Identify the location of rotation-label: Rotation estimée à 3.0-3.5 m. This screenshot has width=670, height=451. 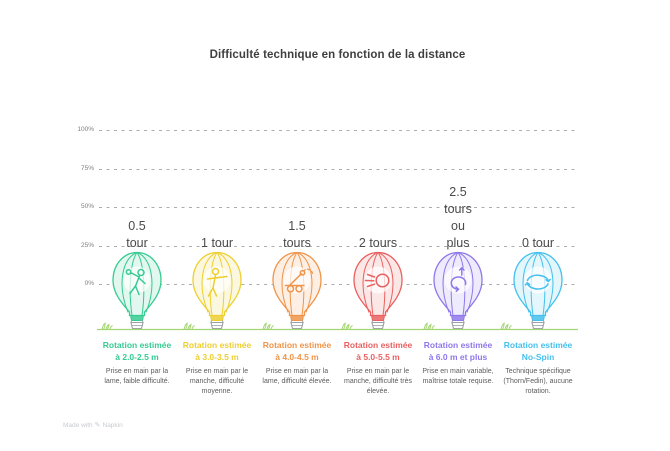
(217, 351).